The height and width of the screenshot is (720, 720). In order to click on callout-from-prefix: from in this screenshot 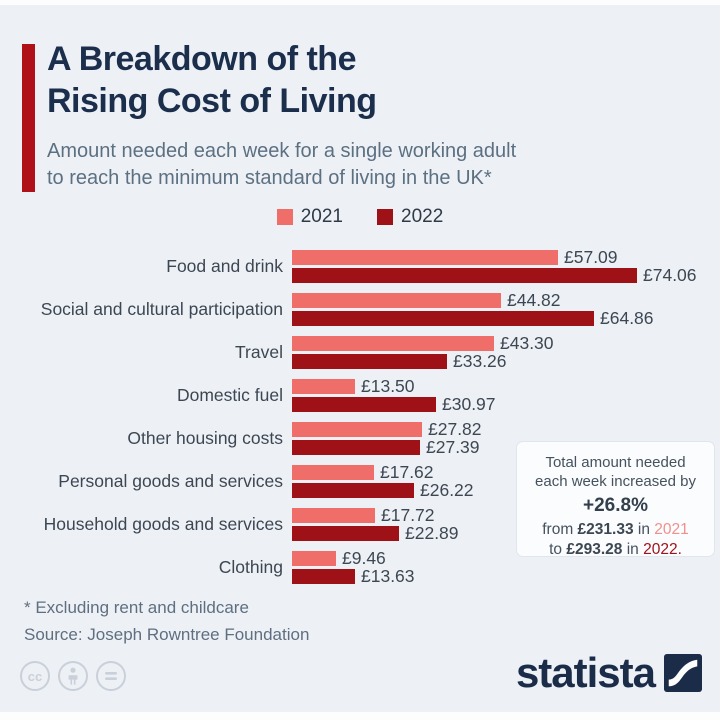, I will do `click(558, 529)`.